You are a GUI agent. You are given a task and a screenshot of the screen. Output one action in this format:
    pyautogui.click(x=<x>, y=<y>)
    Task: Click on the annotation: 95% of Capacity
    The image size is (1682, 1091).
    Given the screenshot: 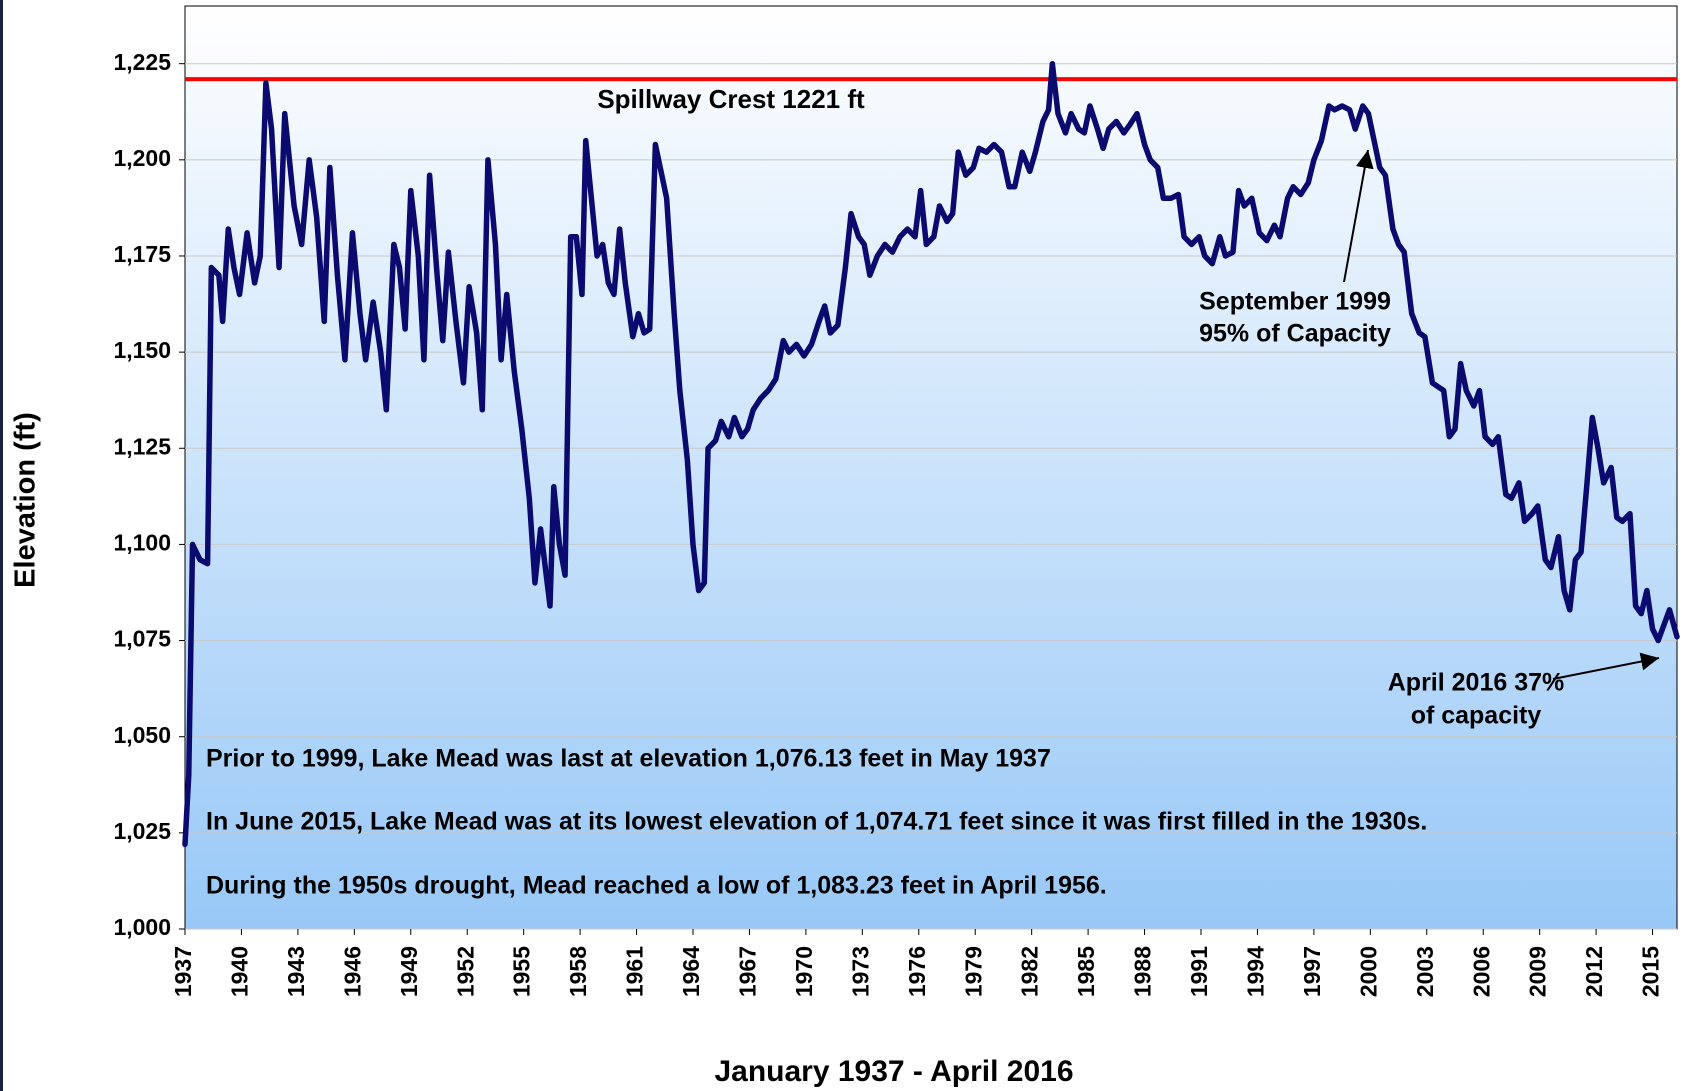 What is the action you would take?
    pyautogui.click(x=1295, y=334)
    